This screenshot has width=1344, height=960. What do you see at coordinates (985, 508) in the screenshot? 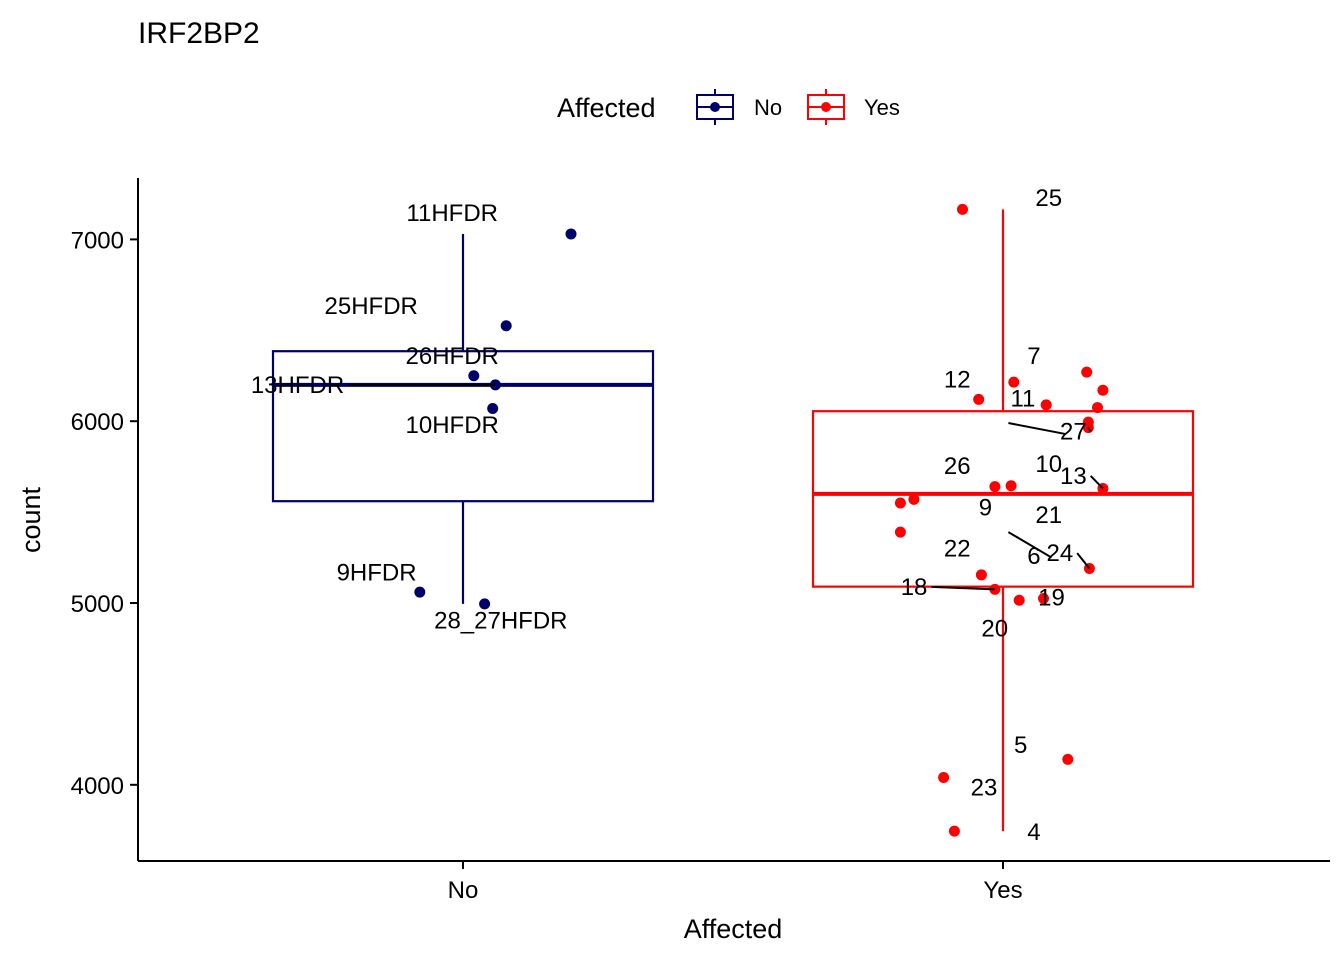
I see `point-label: 9` at bounding box center [985, 508].